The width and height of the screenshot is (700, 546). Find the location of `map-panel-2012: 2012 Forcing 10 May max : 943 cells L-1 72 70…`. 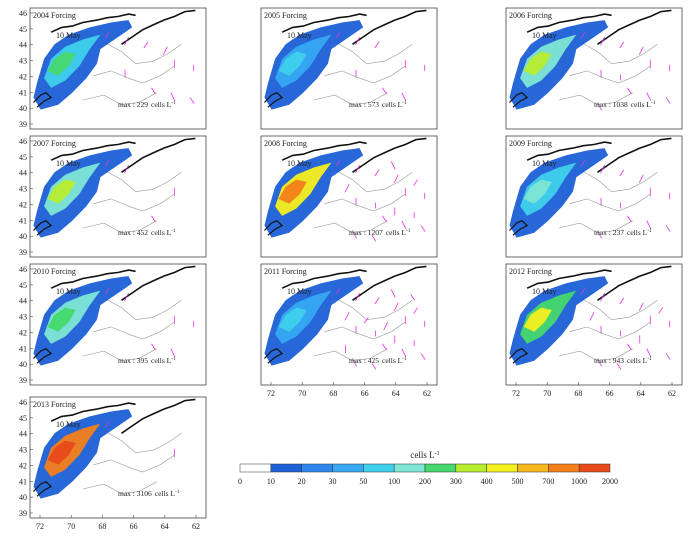

map-panel-2012: 2012 Forcing 10 May max : 943 cells L-1 72 70… is located at coordinates (594, 330).